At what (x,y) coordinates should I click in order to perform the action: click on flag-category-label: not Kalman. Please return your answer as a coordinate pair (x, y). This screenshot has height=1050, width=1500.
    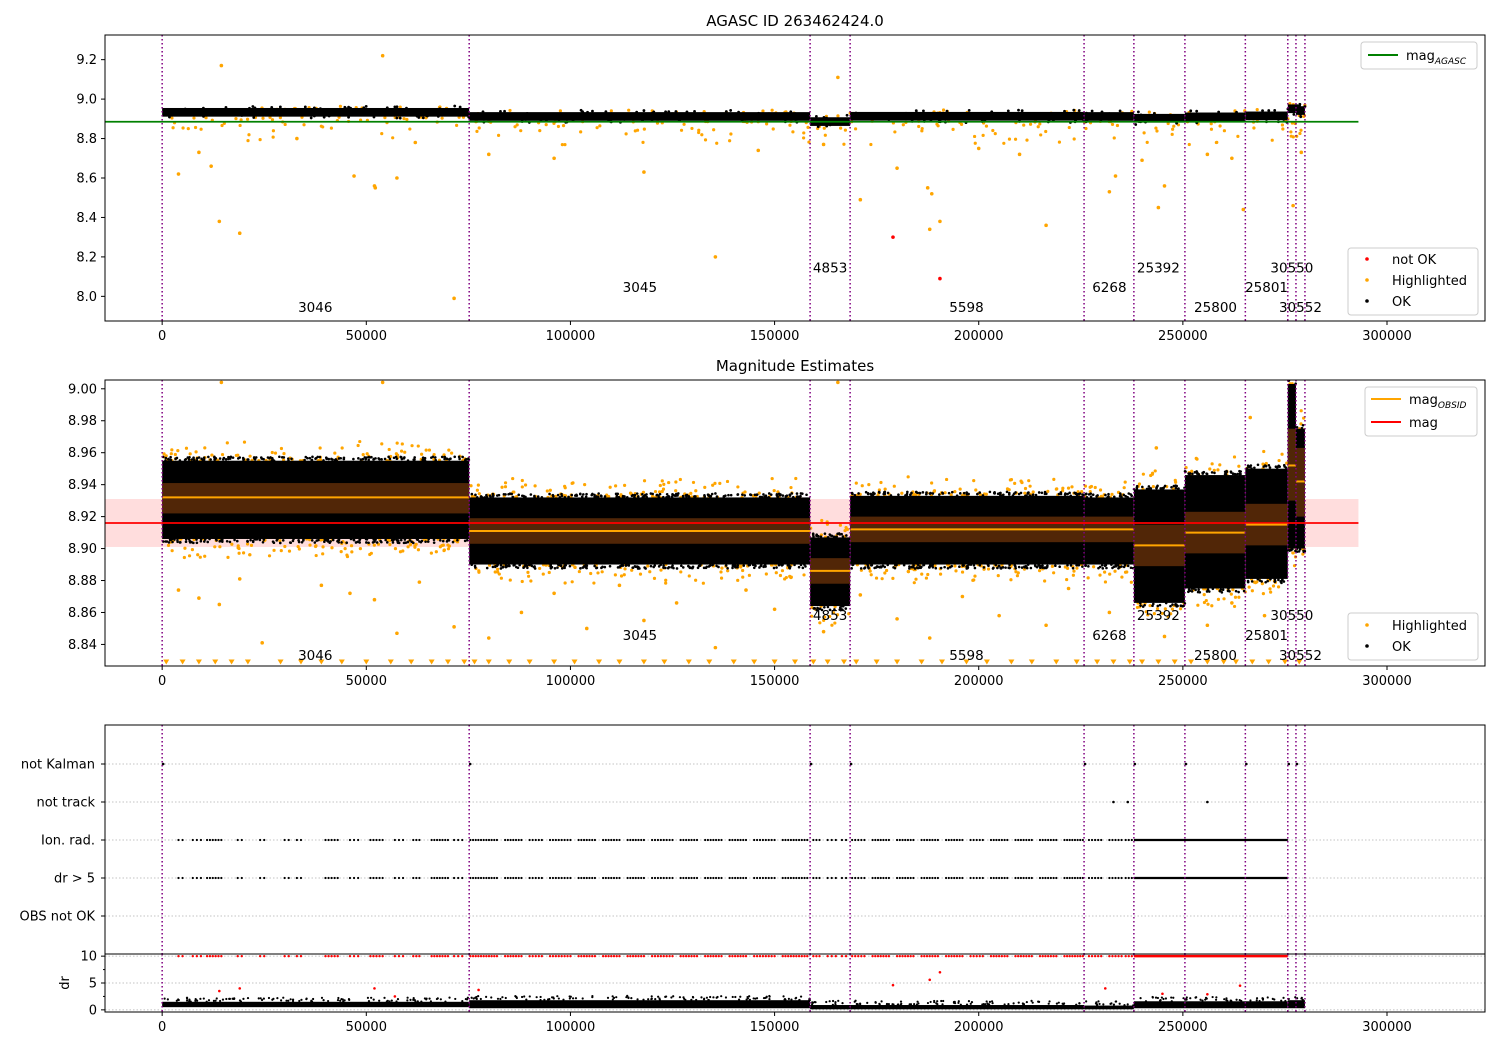
    Looking at the image, I should click on (58, 765).